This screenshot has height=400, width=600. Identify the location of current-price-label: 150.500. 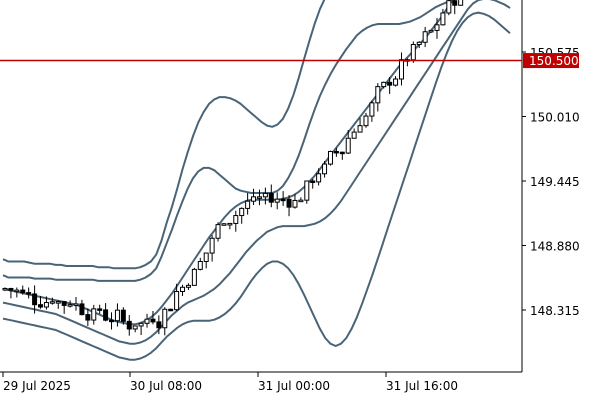
(554, 61).